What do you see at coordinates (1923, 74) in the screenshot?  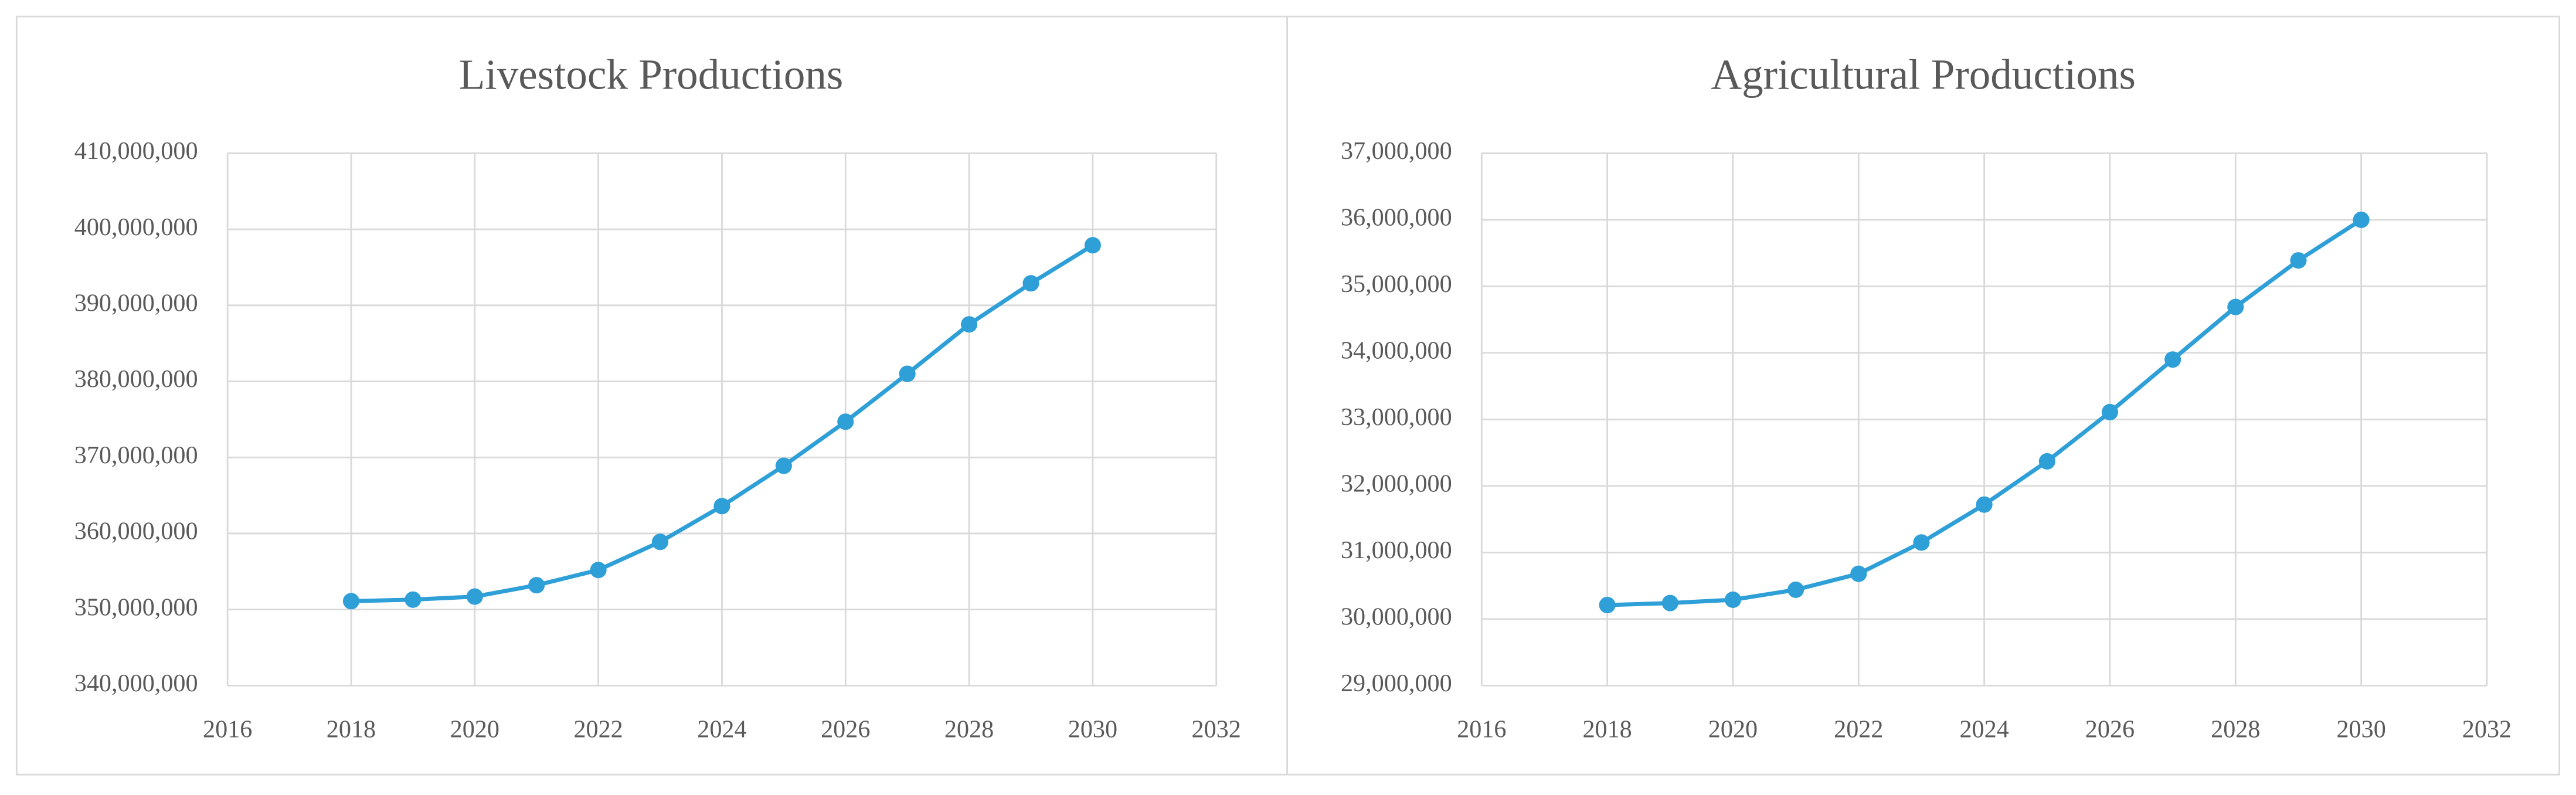 I see `chart-title: Agricultural Productions` at bounding box center [1923, 74].